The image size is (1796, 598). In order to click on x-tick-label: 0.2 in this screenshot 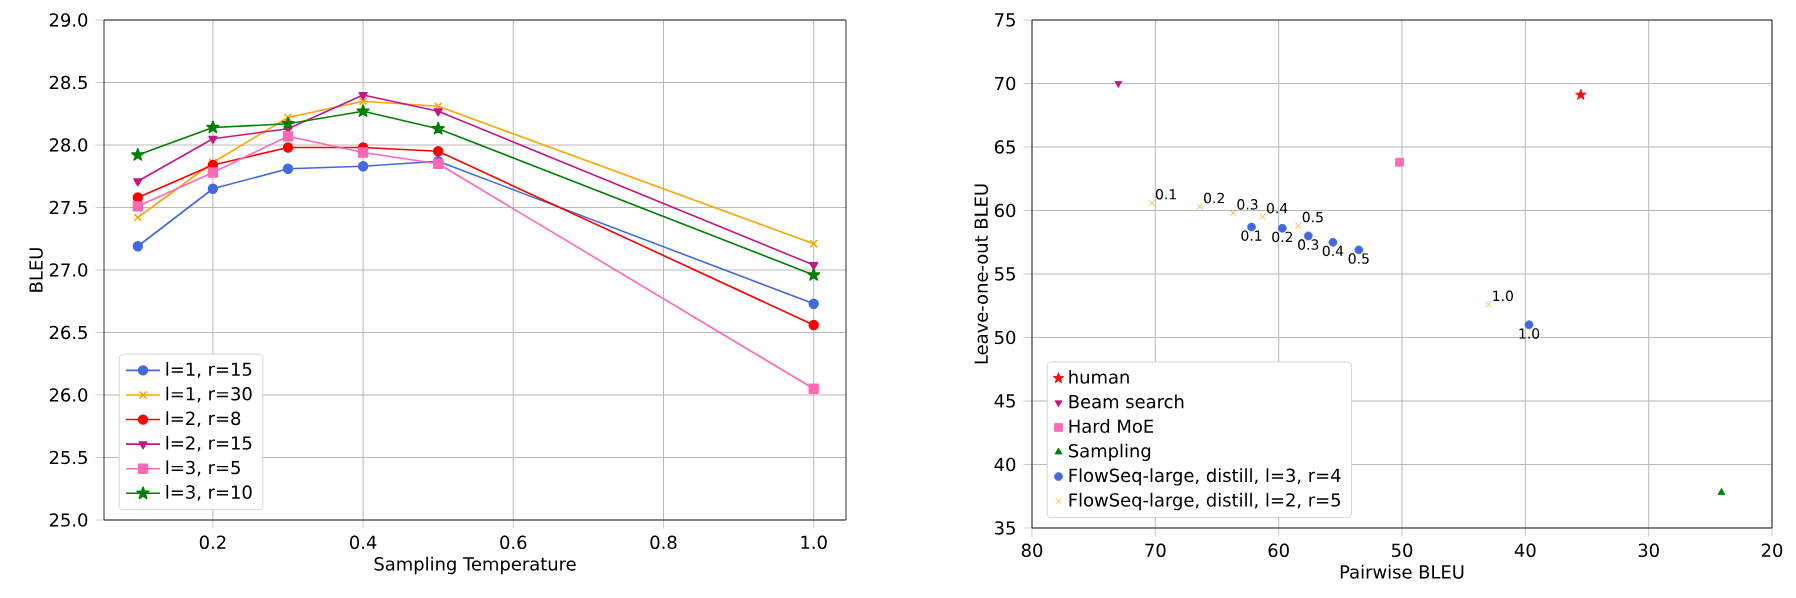, I will do `click(212, 542)`.